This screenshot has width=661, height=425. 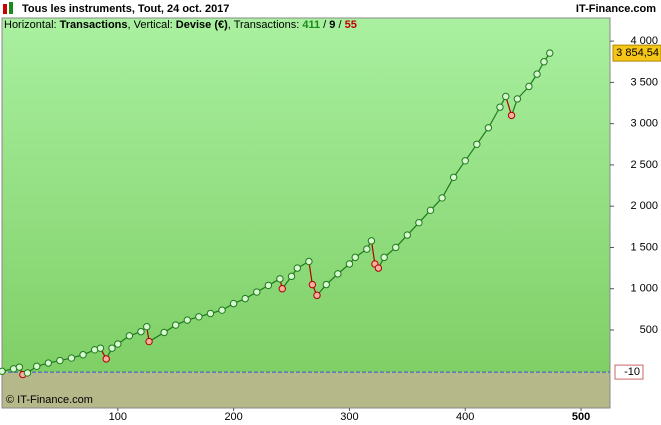 I want to click on y-tick-label: 2 500, so click(x=644, y=165).